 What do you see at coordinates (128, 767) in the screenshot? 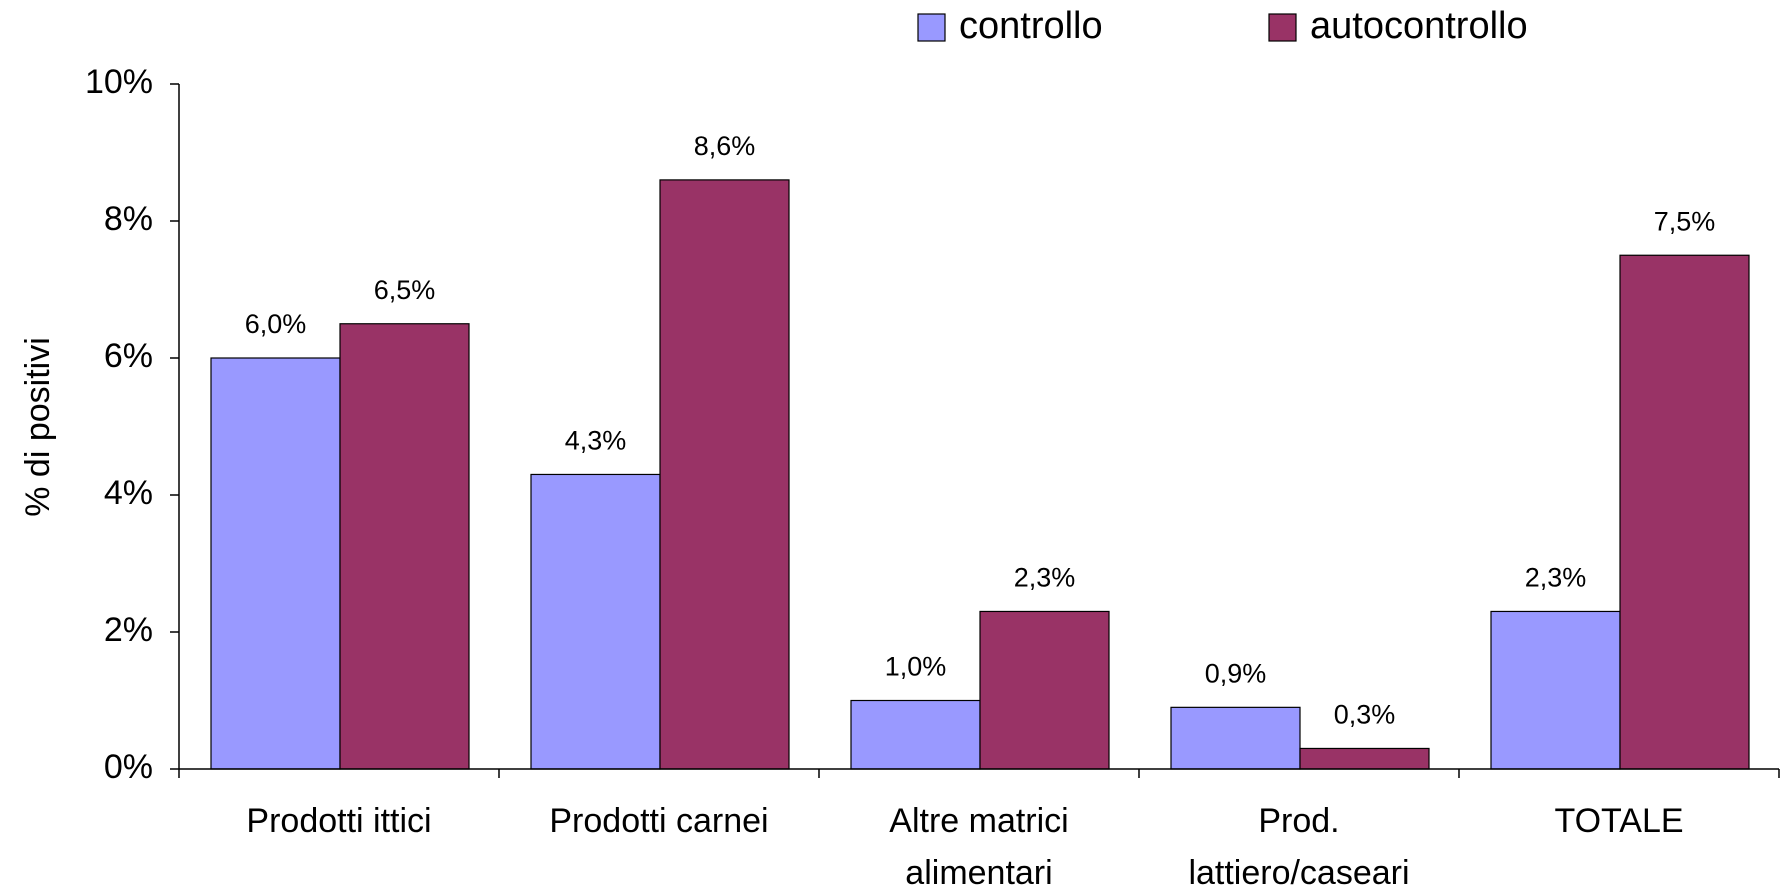
I see `y-tick-label: 0%` at bounding box center [128, 767].